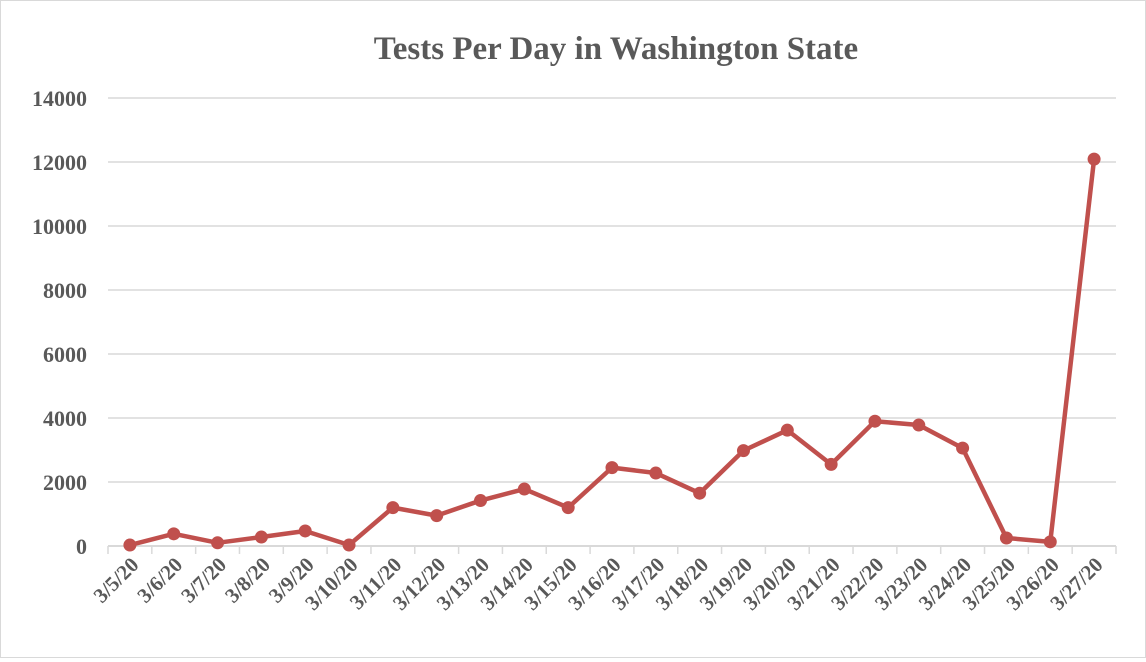  Describe the element at coordinates (247, 580) in the screenshot. I see `x-tick-label: 3/8/20` at that location.